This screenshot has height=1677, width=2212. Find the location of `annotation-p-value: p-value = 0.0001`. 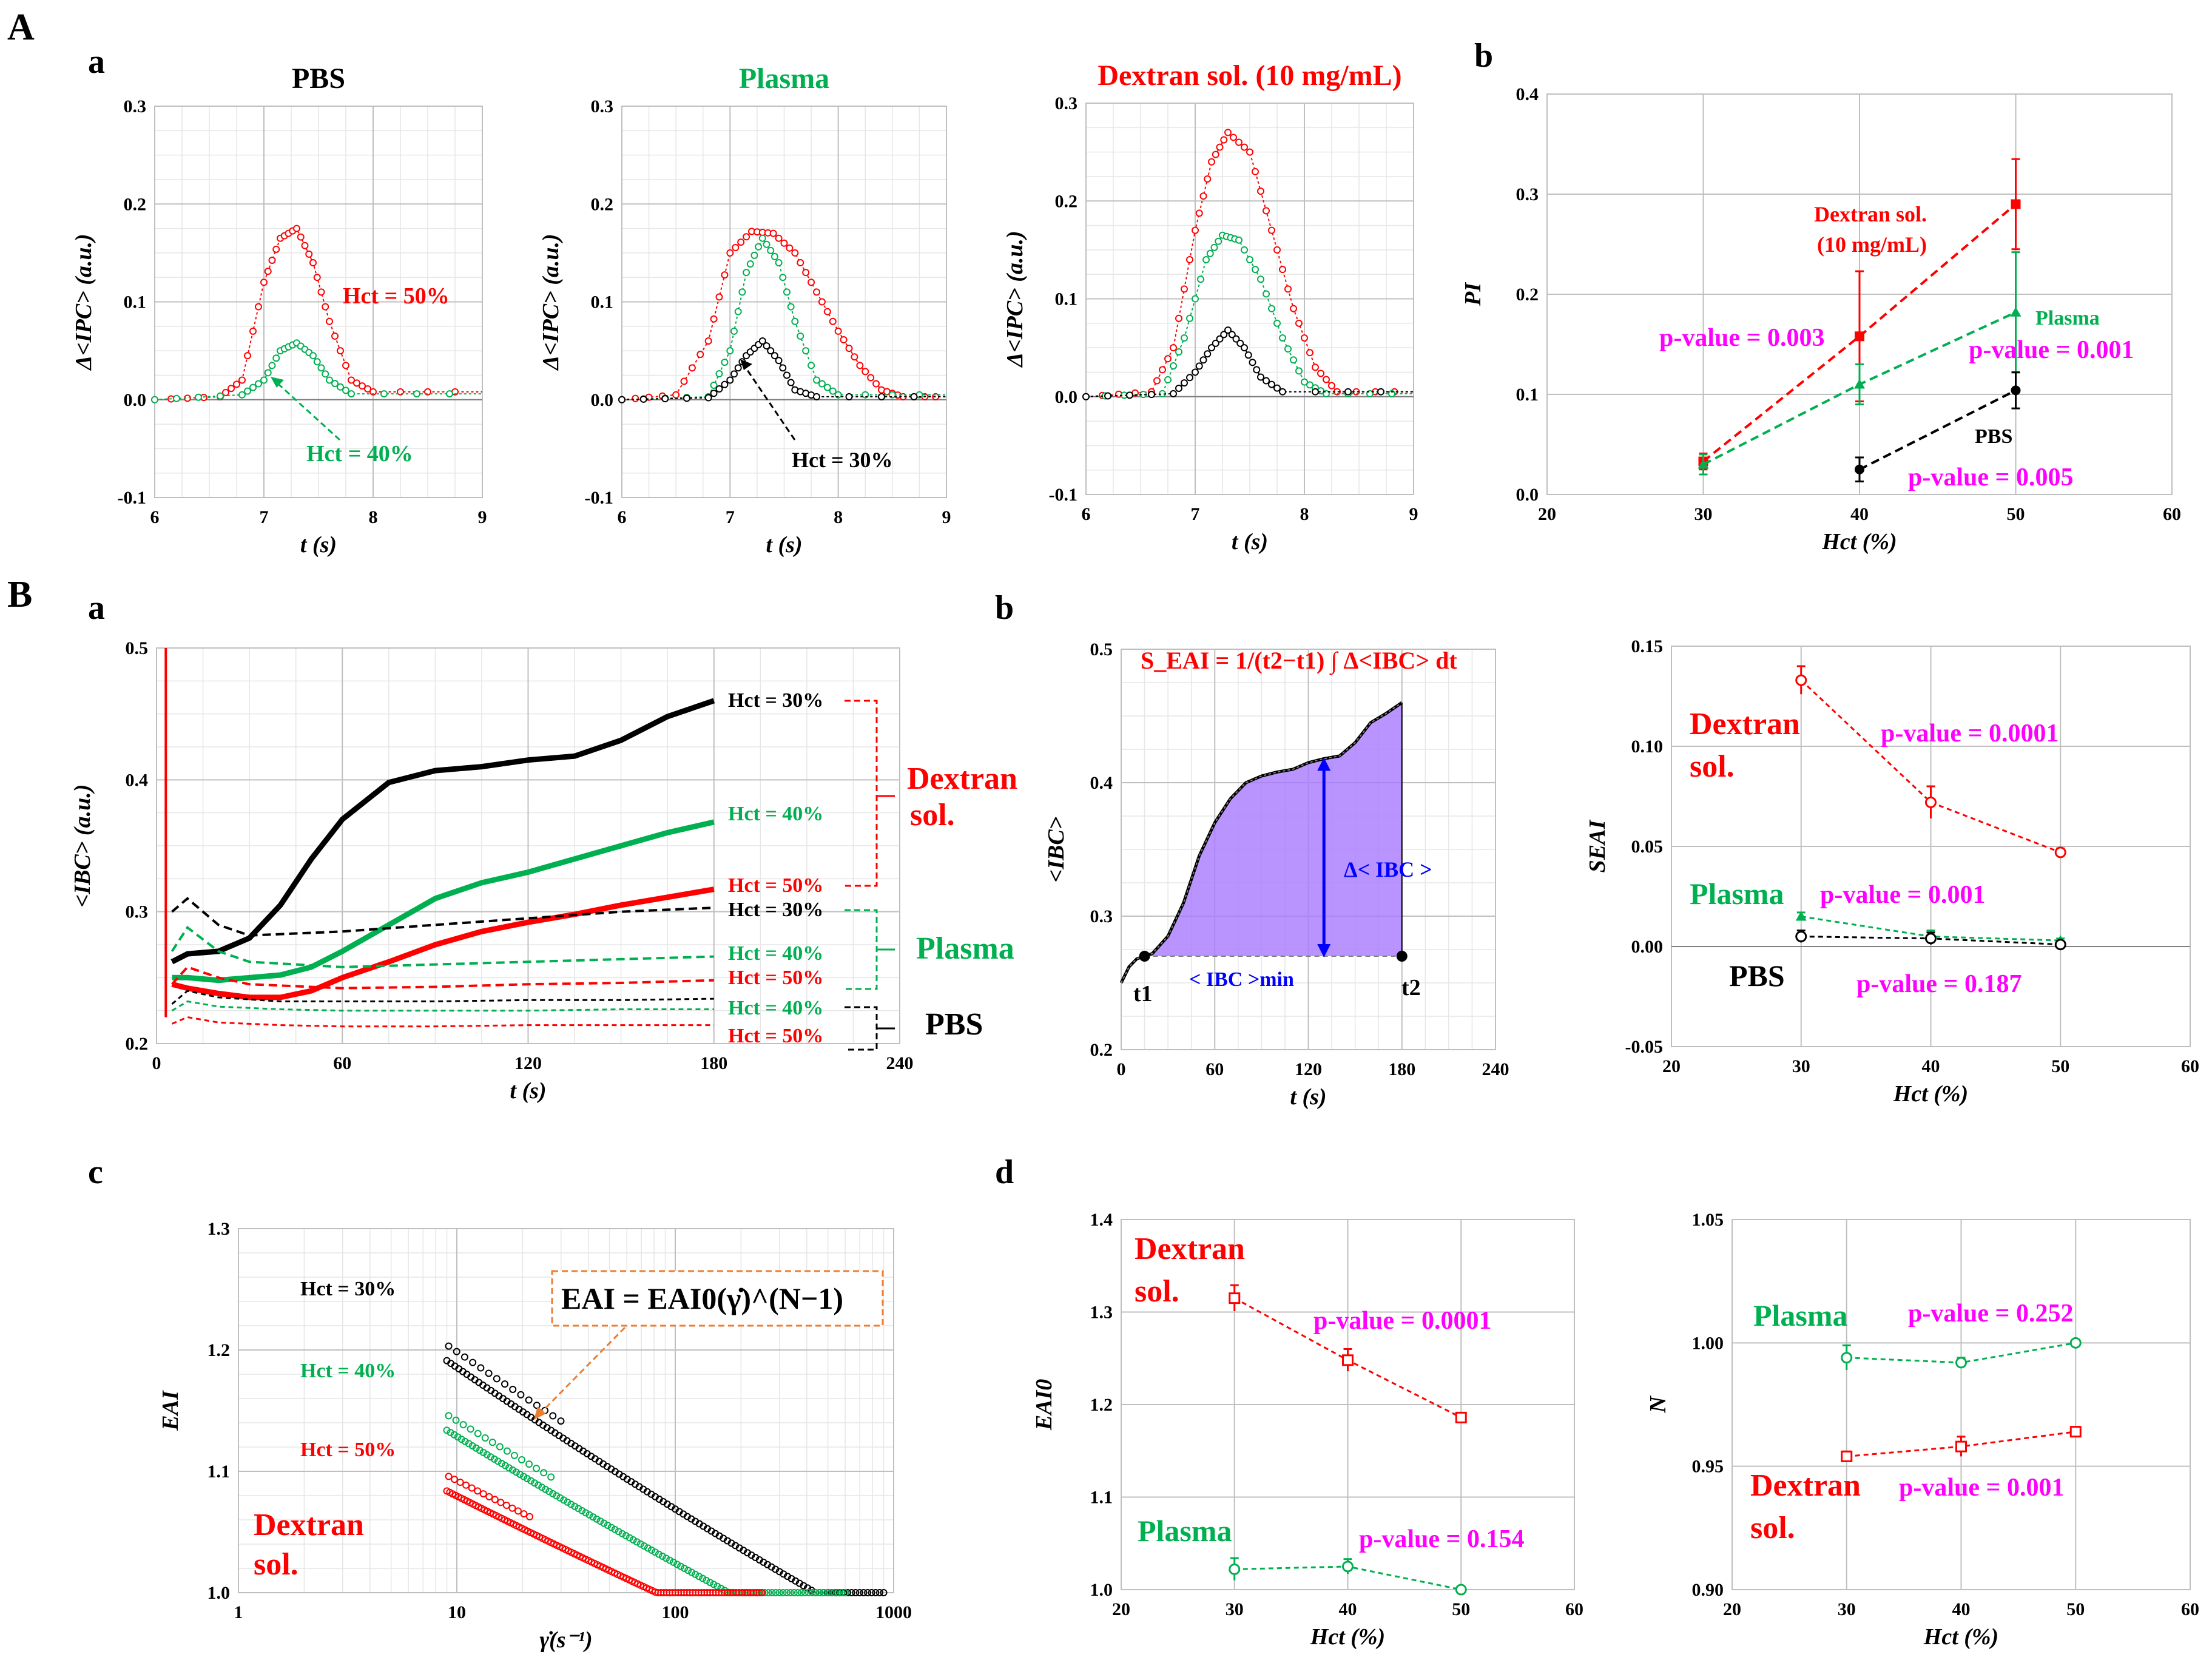

annotation-p-value: p-value = 0.0001 is located at coordinates (1970, 734).